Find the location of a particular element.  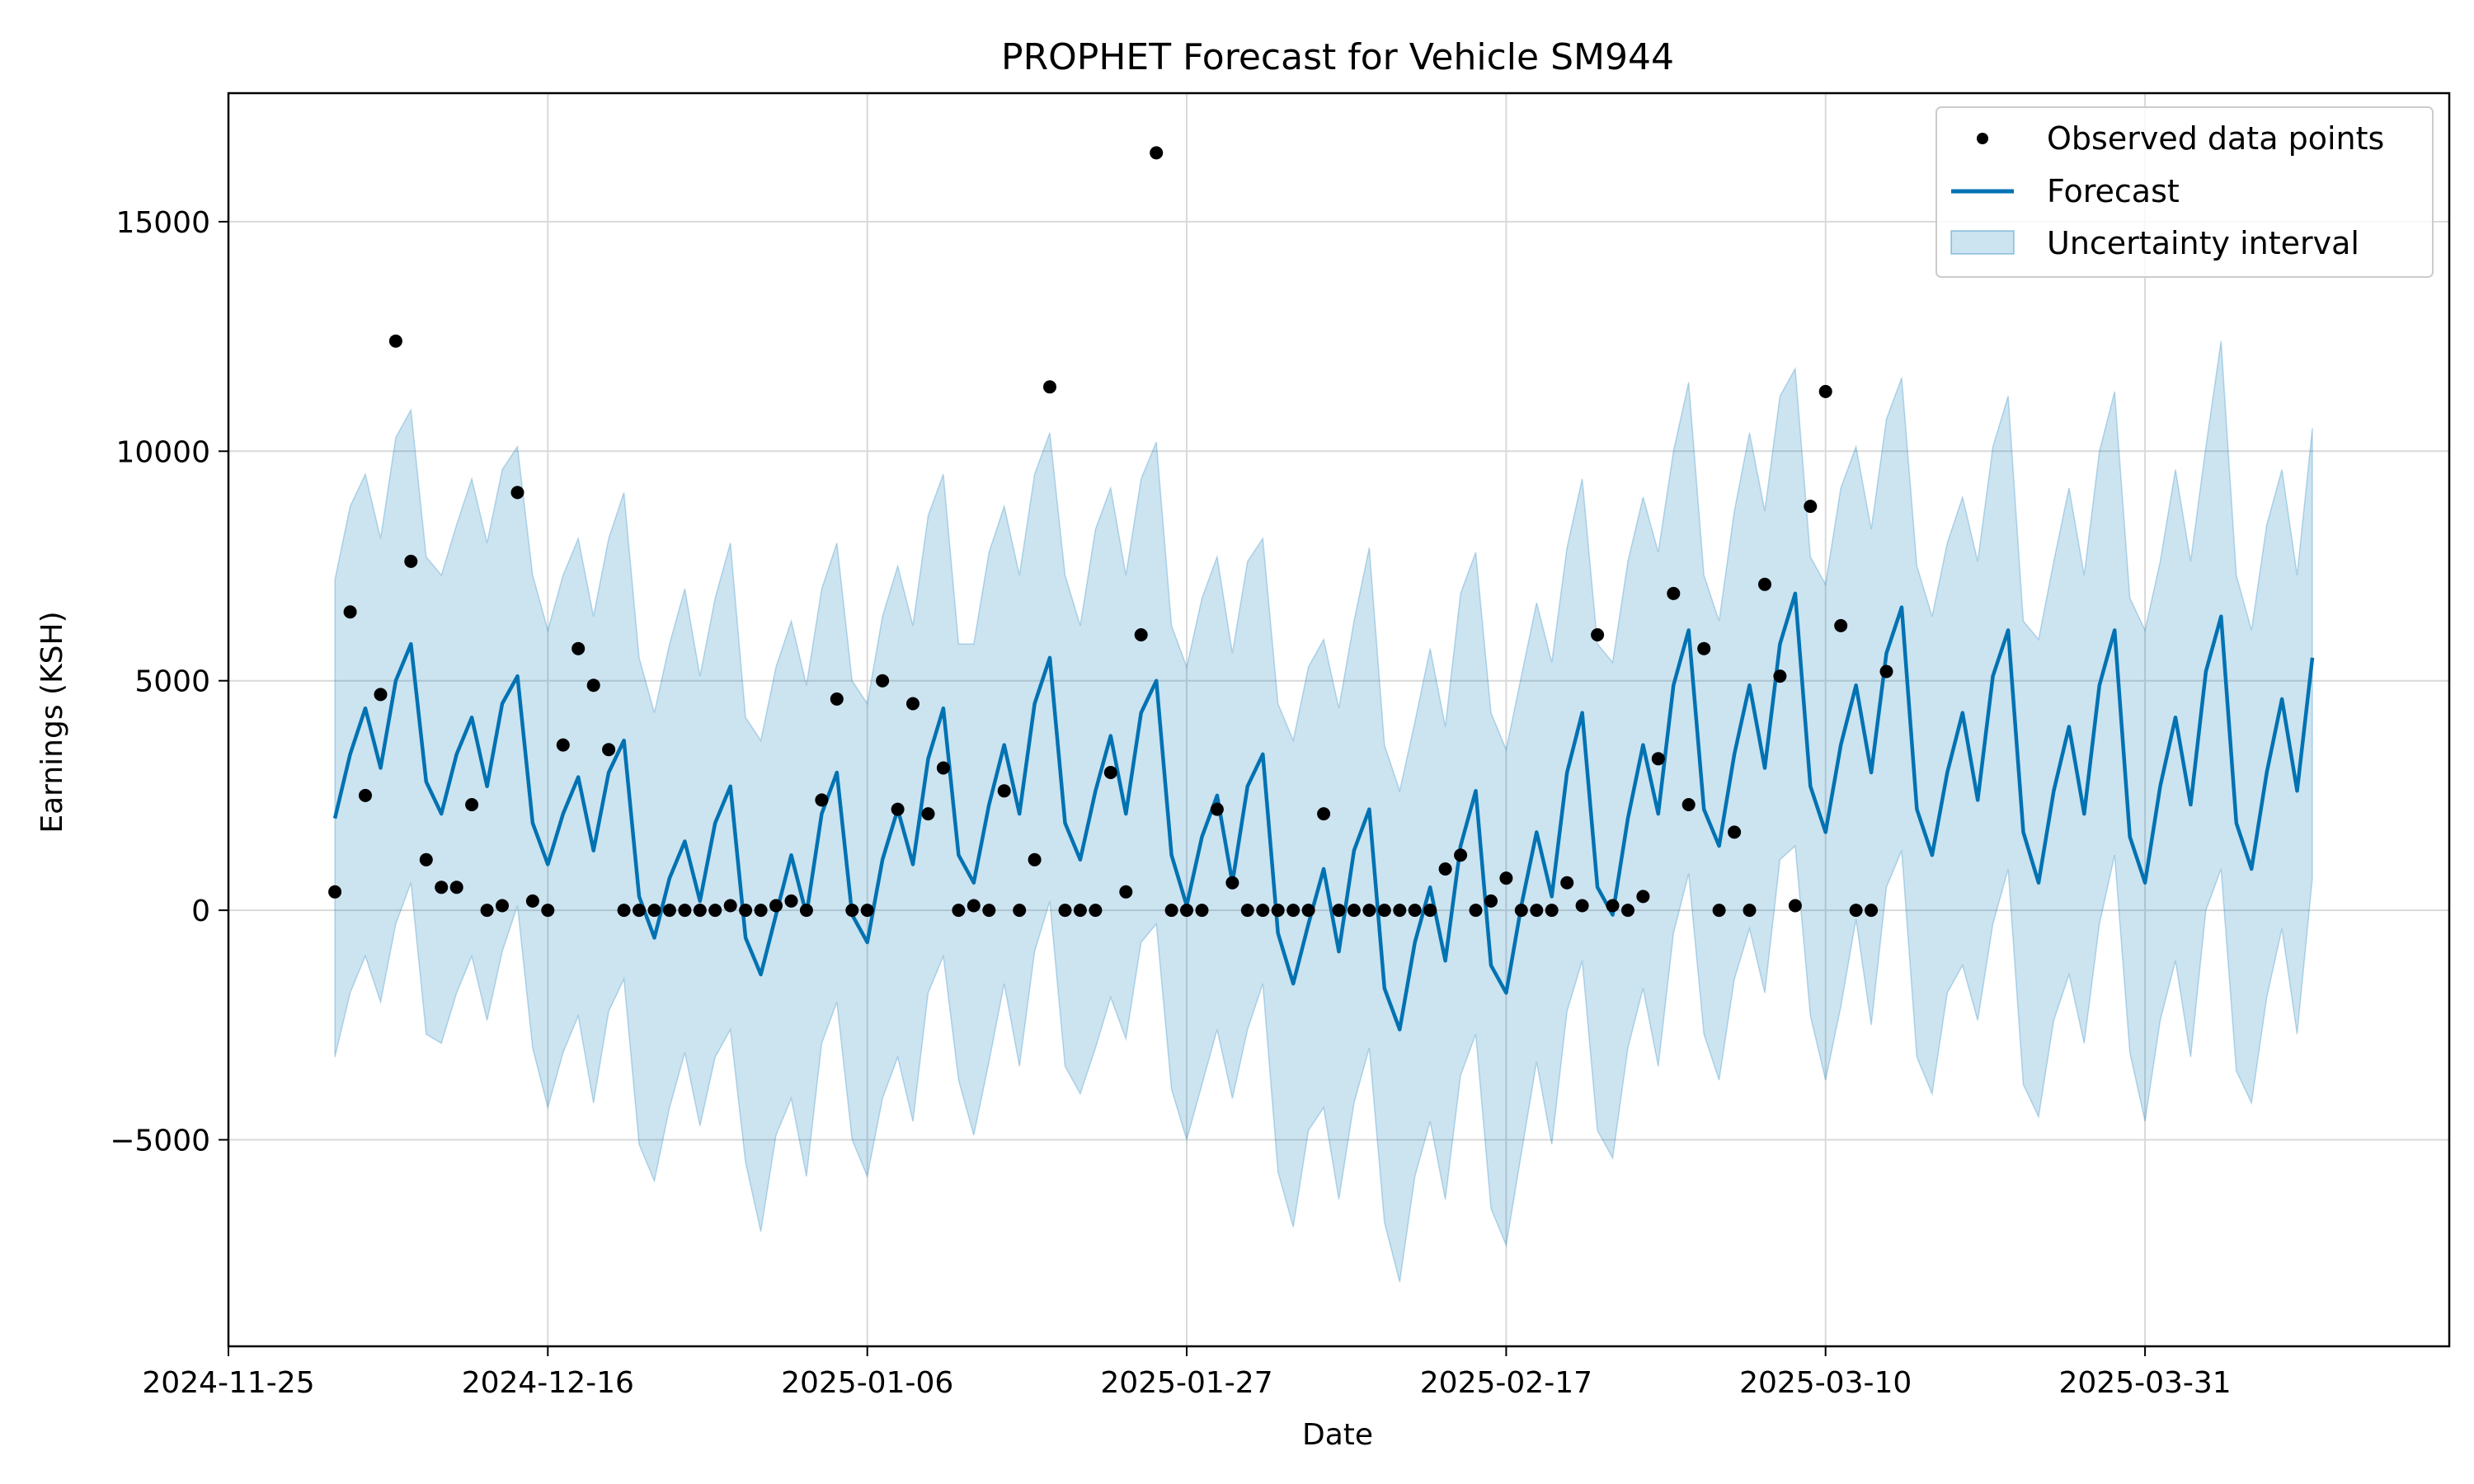

x-tick-label: 2025-03-10 is located at coordinates (1825, 1383).